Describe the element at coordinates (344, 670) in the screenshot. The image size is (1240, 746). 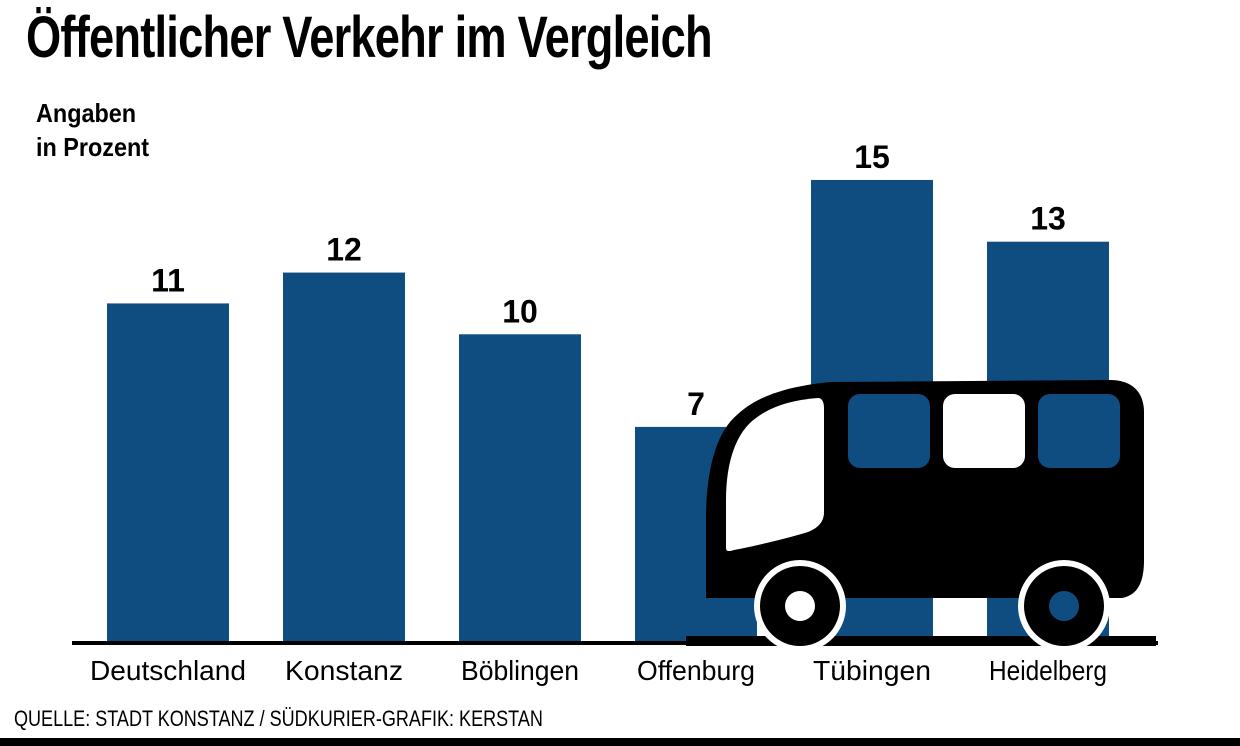
I see `category-label: Konstanz` at that location.